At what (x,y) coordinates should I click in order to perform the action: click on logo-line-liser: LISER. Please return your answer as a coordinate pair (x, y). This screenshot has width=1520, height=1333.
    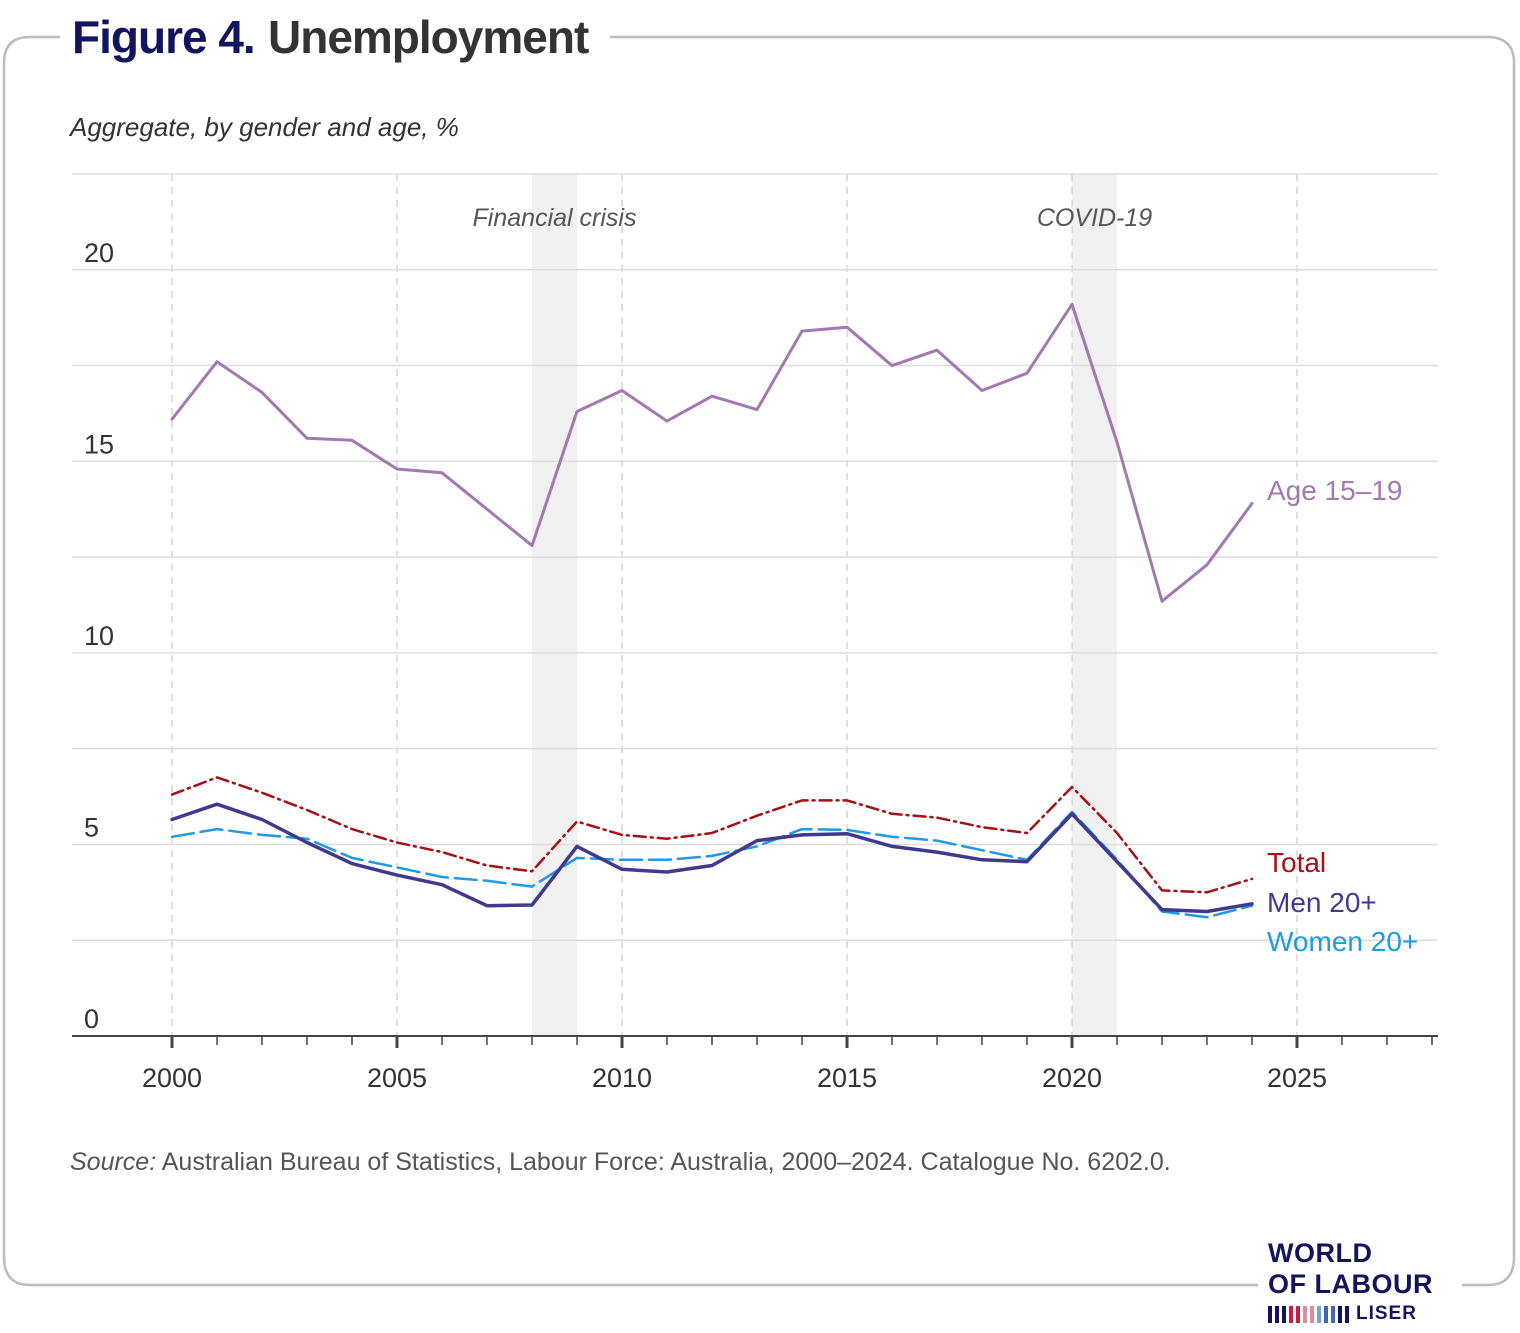
    Looking at the image, I should click on (1368, 1314).